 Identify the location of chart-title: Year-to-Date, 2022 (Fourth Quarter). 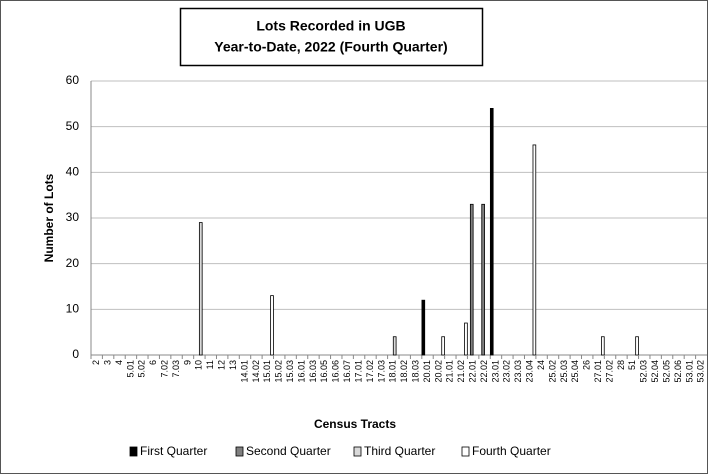
(330, 47).